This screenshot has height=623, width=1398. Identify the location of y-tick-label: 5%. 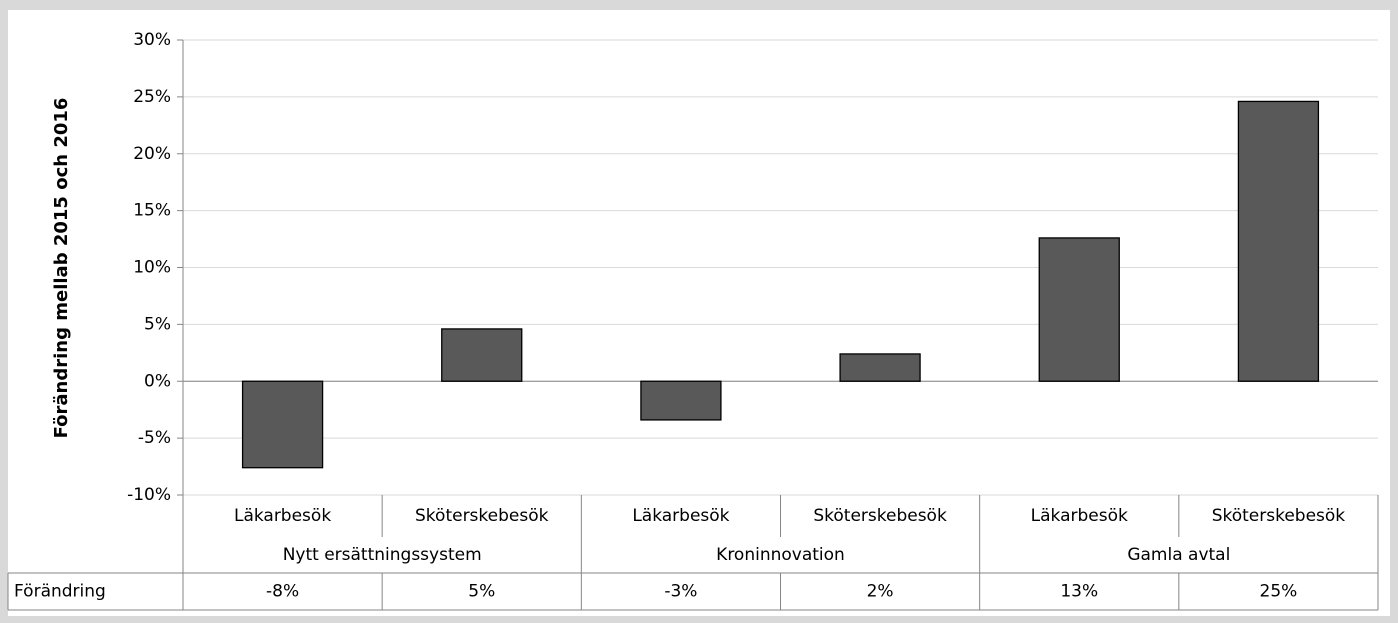
(157, 324).